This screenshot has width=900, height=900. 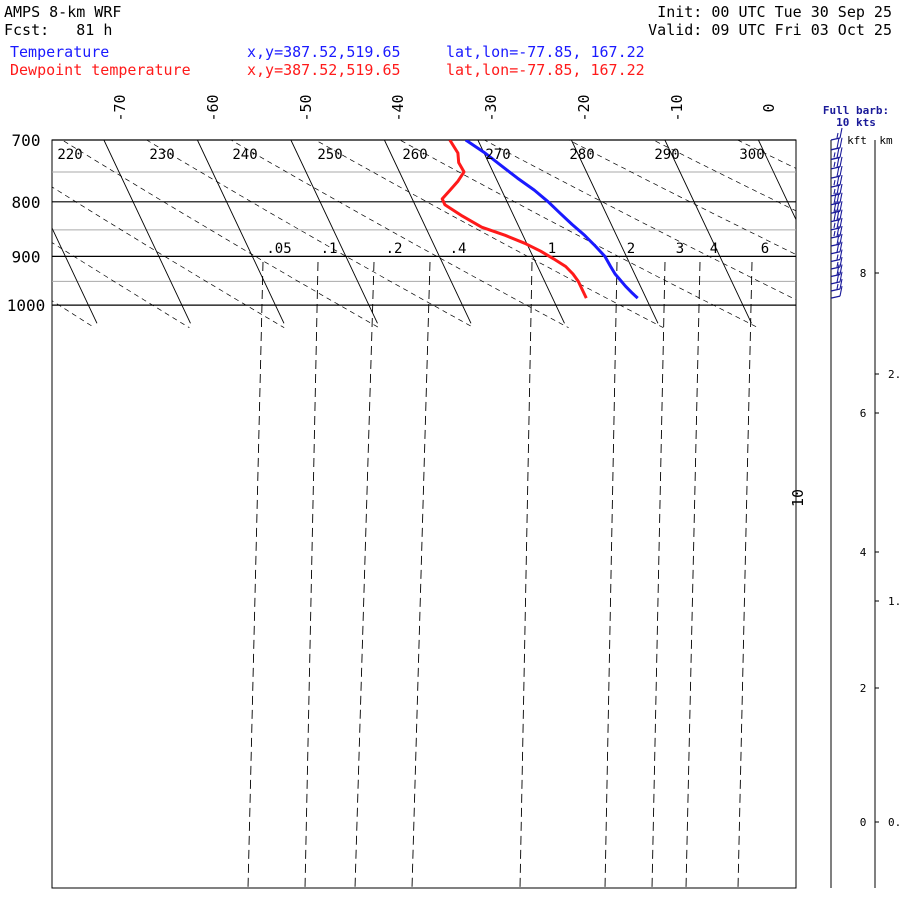 I want to click on km-axis-label: km, so click(x=886, y=140).